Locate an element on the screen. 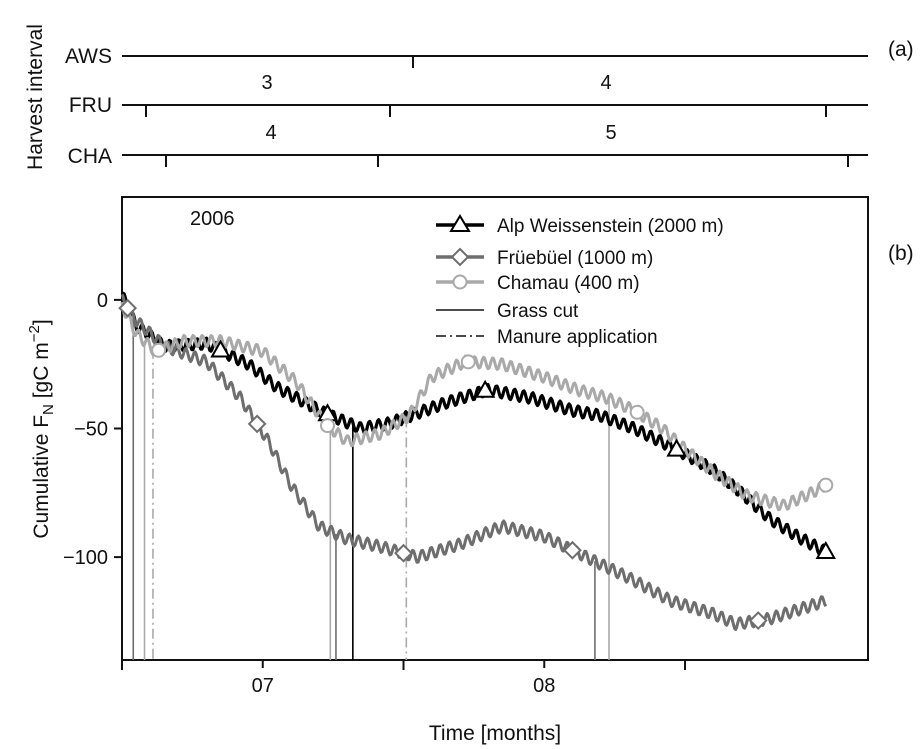 This screenshot has height=749, width=924. x-tick-label-2: 08 is located at coordinates (544, 686).